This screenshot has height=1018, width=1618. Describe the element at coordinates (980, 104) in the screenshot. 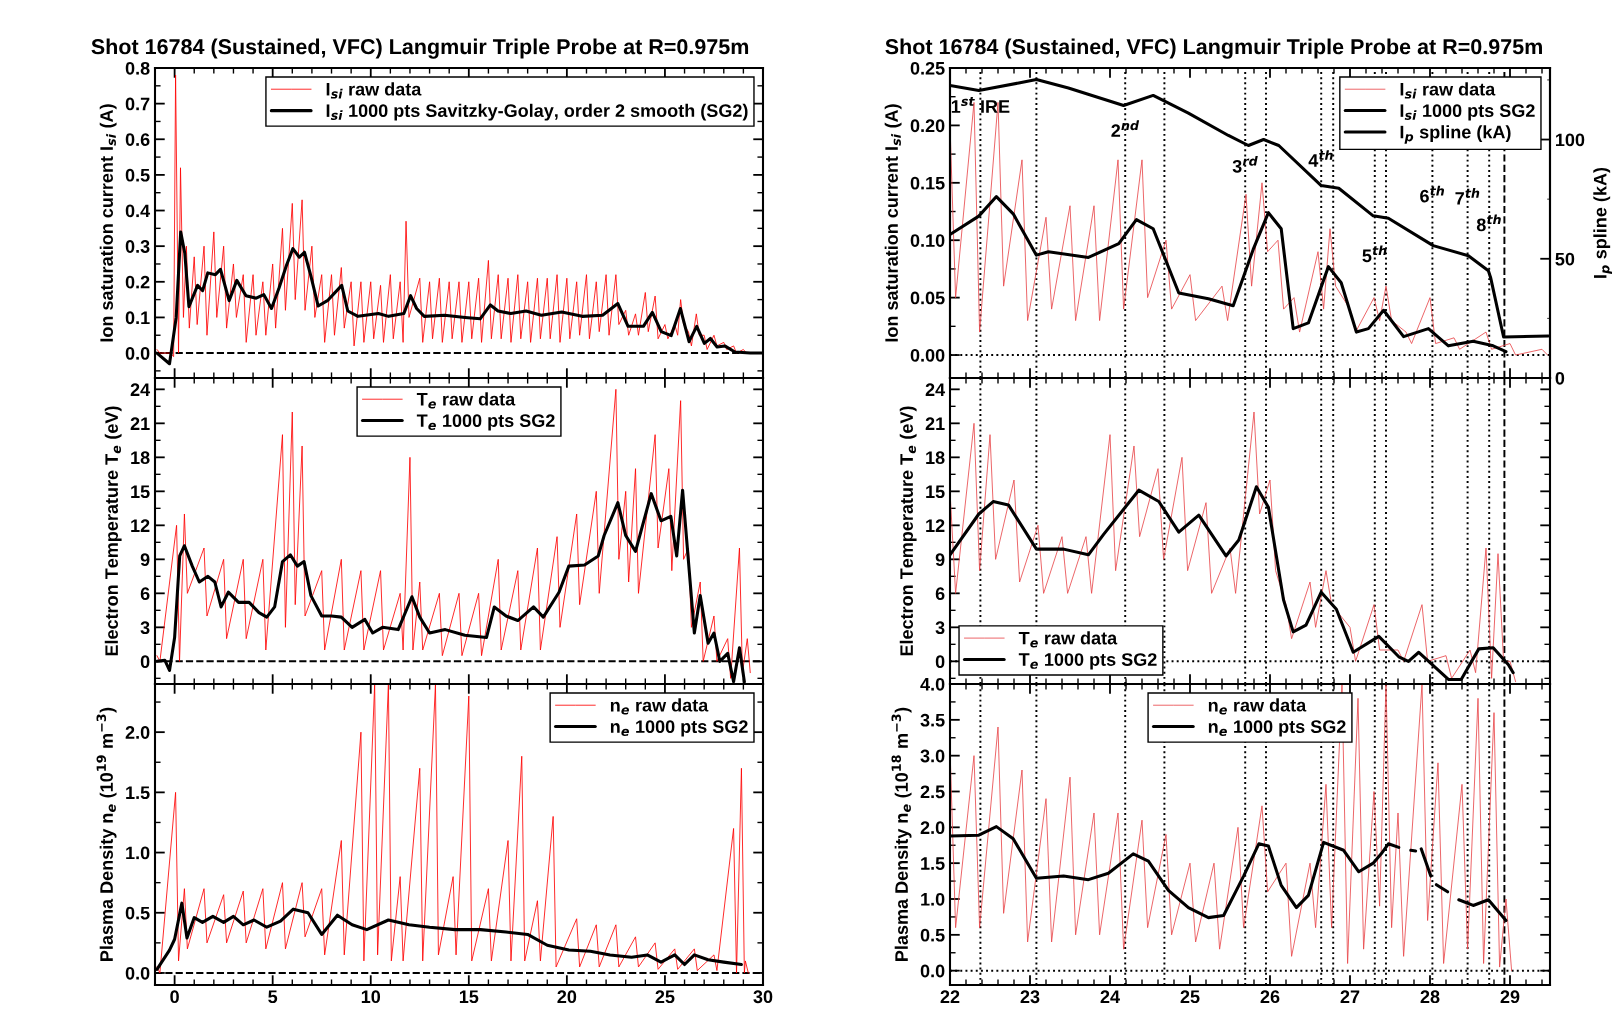

I see `annotation: 1$^{st}$ IRE` at that location.